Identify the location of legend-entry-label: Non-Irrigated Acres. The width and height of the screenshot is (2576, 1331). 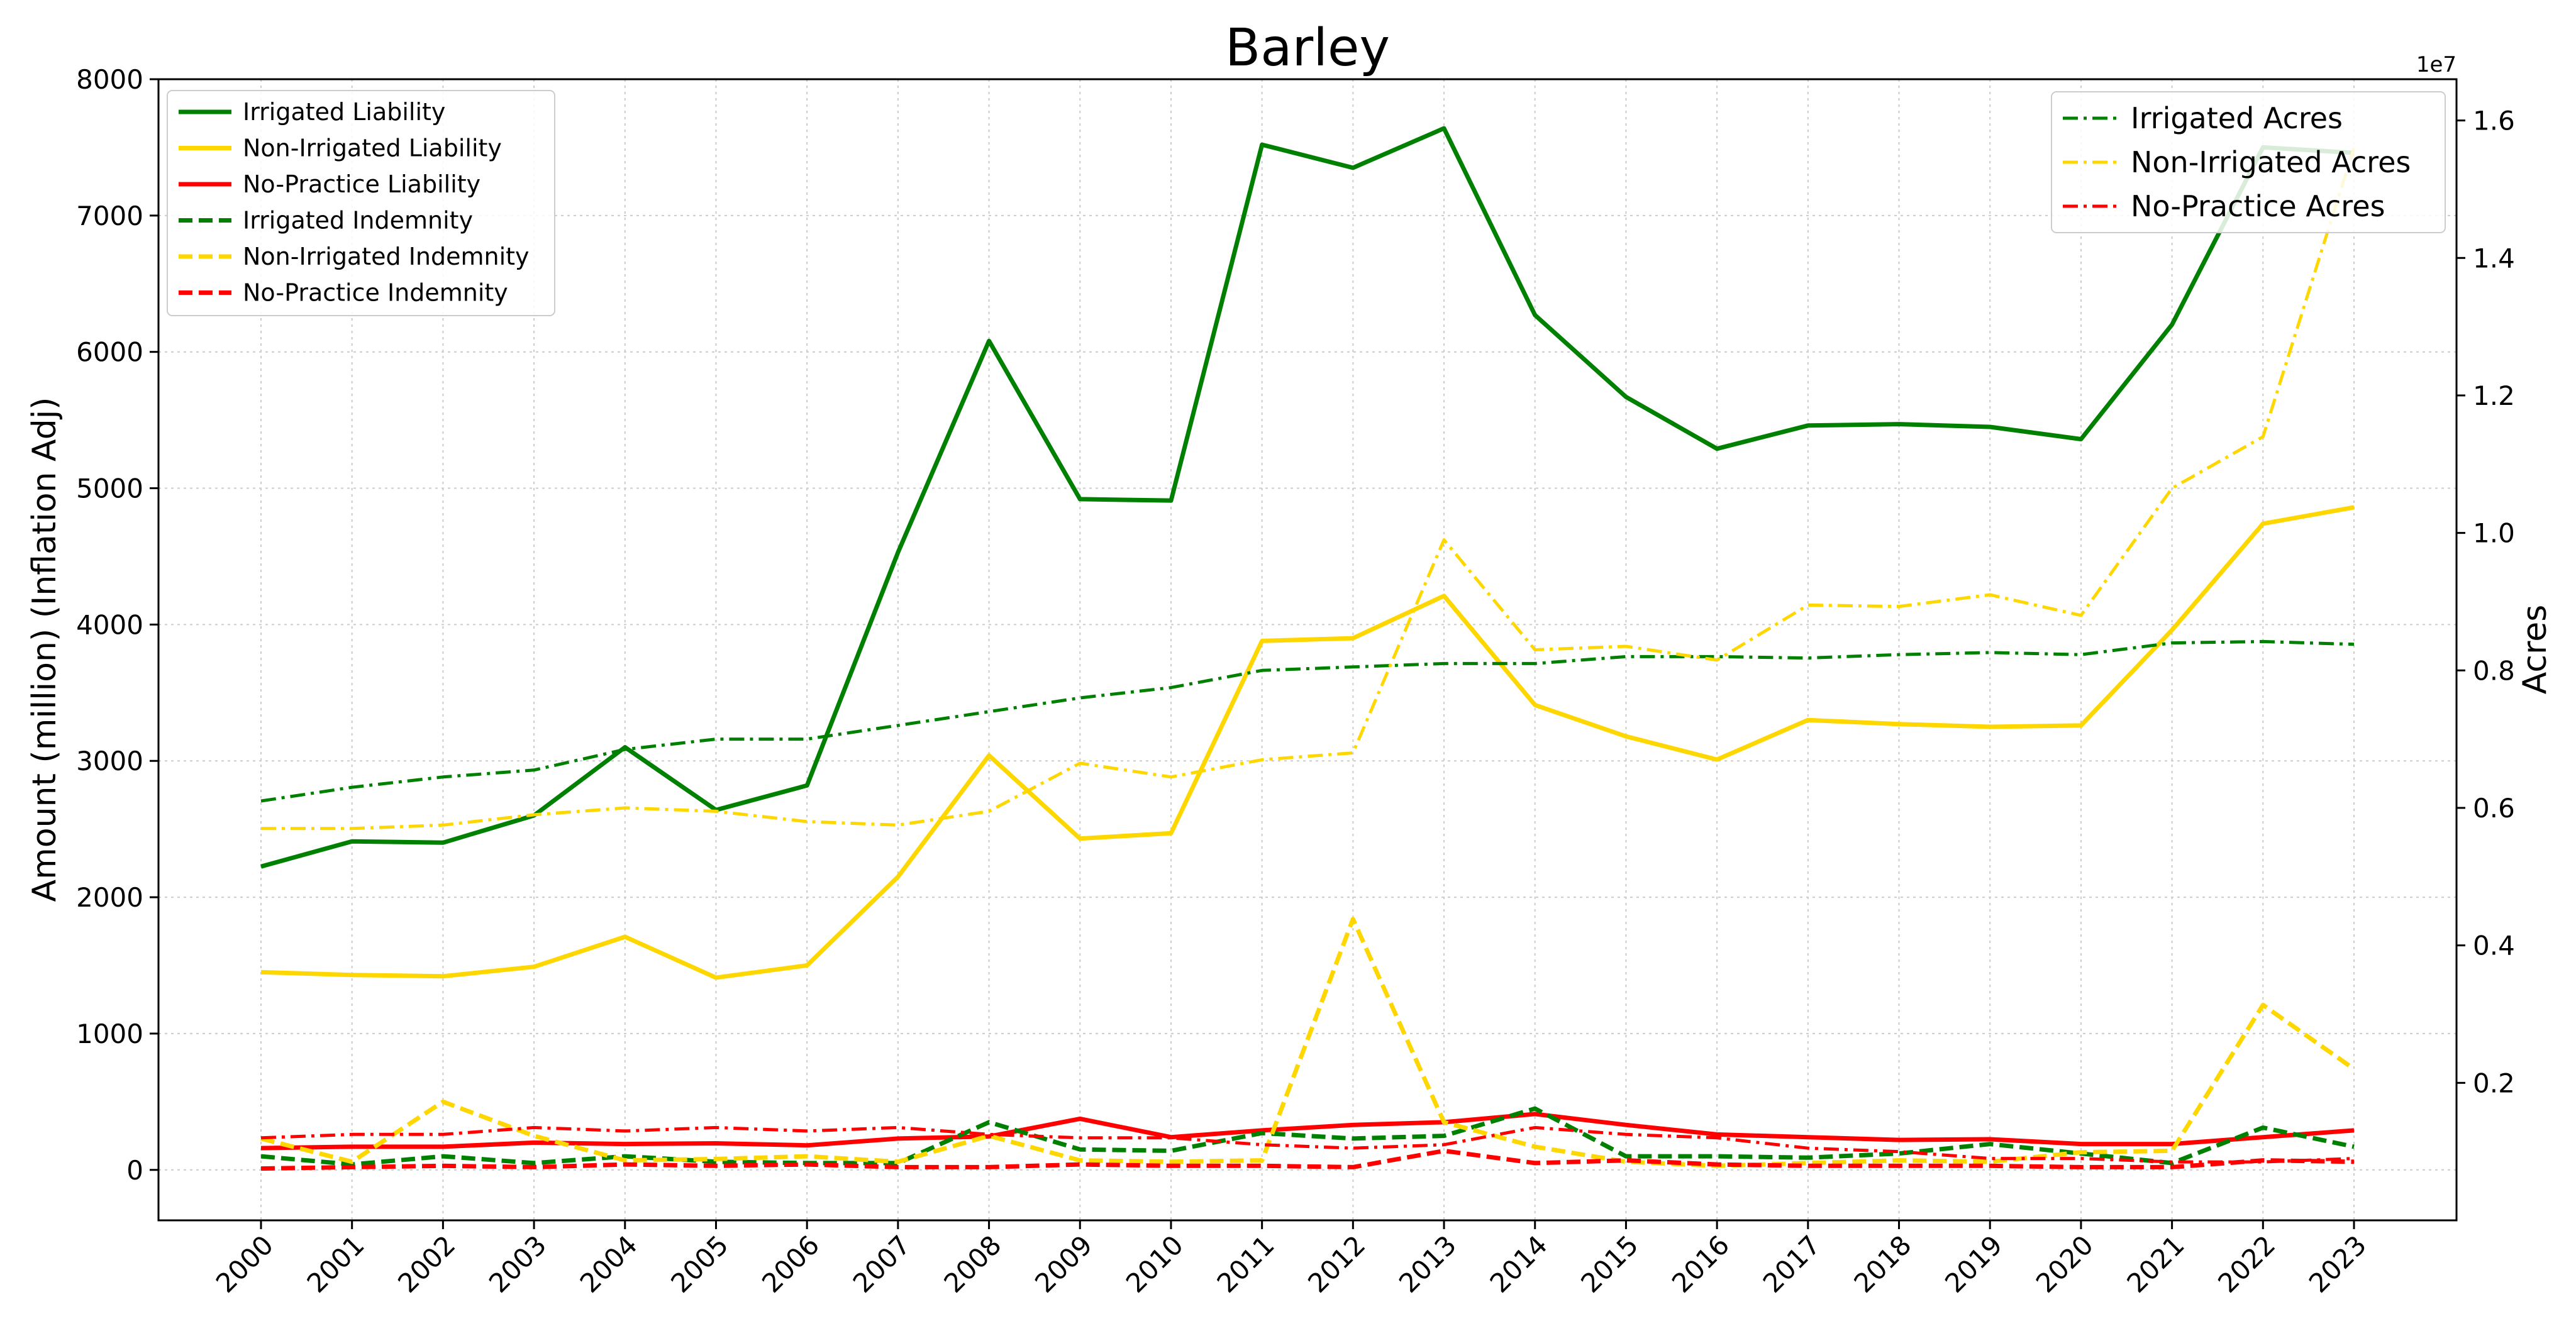
(2271, 162).